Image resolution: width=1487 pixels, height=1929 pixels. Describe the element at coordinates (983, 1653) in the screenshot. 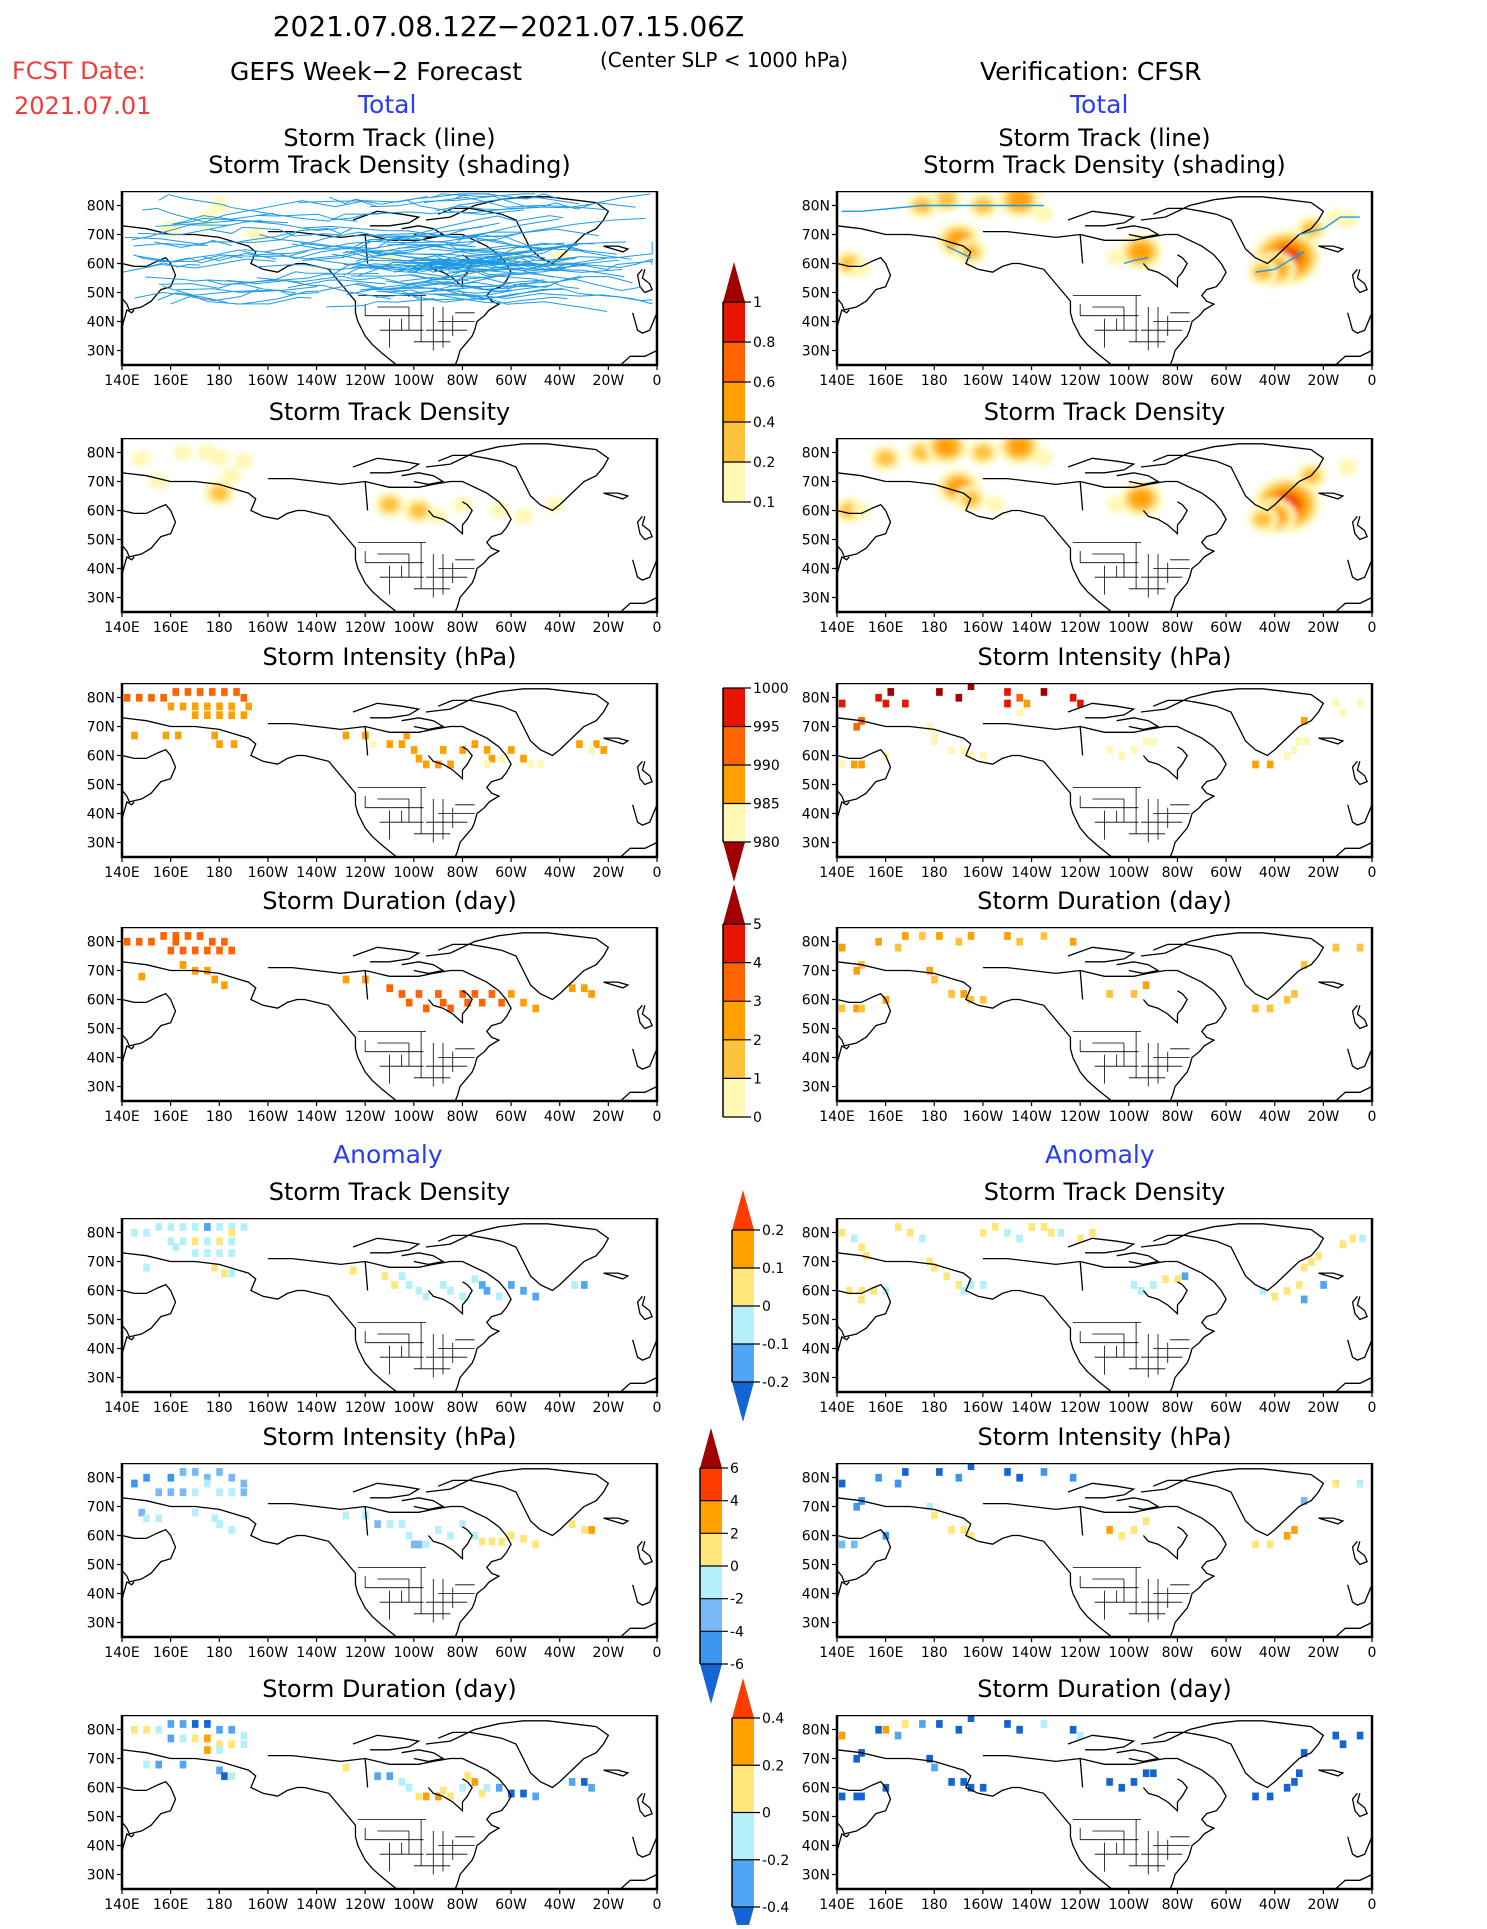

I see `lon-tick-label: 160W` at that location.